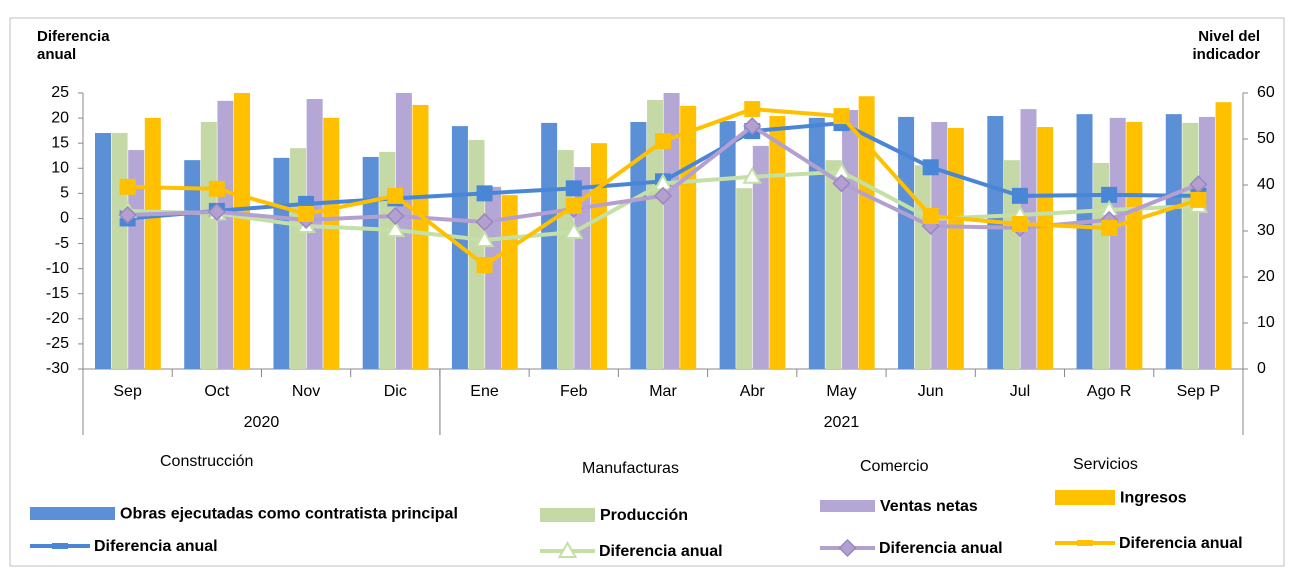  Describe the element at coordinates (395, 391) in the screenshot. I see `x-tick-label: Dic` at that location.